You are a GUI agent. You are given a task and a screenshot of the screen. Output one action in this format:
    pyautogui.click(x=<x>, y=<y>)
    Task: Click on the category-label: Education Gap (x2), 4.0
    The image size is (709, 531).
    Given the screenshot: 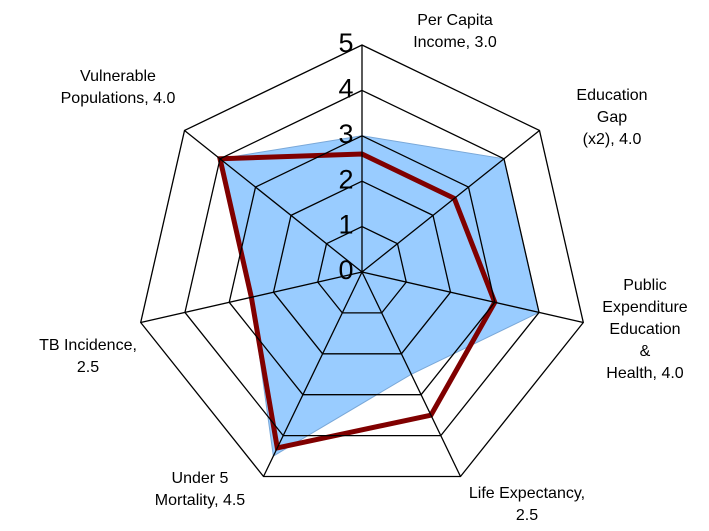 What is the action you would take?
    pyautogui.click(x=612, y=117)
    